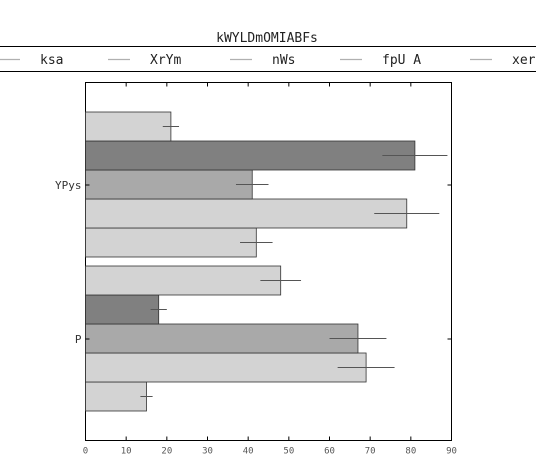  Describe the element at coordinates (370, 452) in the screenshot. I see `xtick-label-70: 70` at that location.